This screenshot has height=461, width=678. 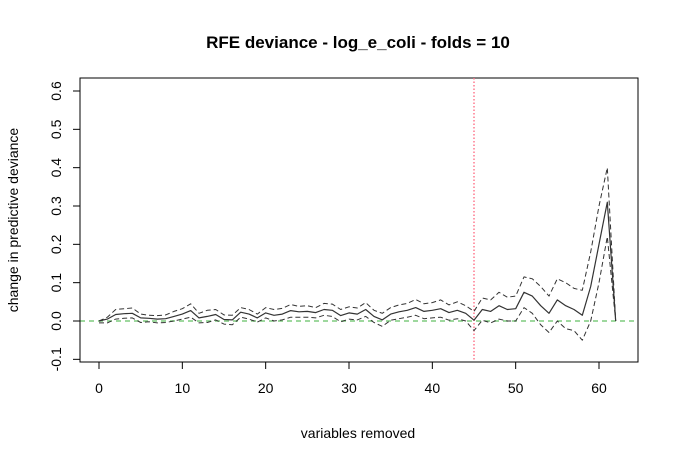 What do you see at coordinates (599, 388) in the screenshot?
I see `x-tick-label: 60` at bounding box center [599, 388].